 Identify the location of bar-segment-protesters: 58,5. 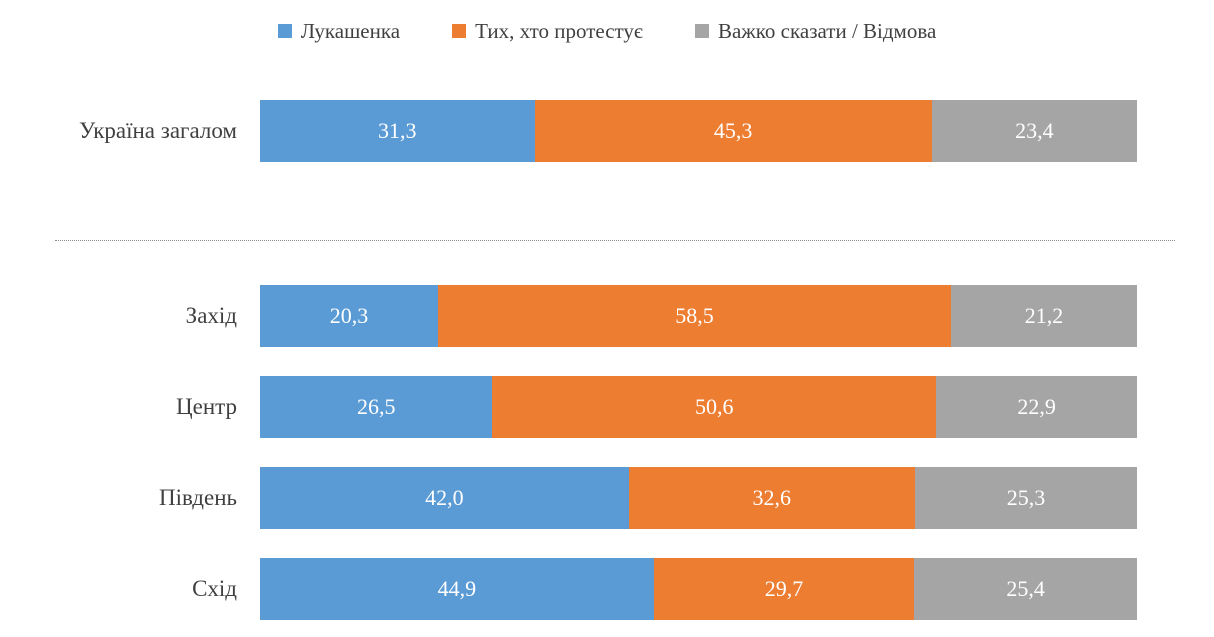
(695, 316).